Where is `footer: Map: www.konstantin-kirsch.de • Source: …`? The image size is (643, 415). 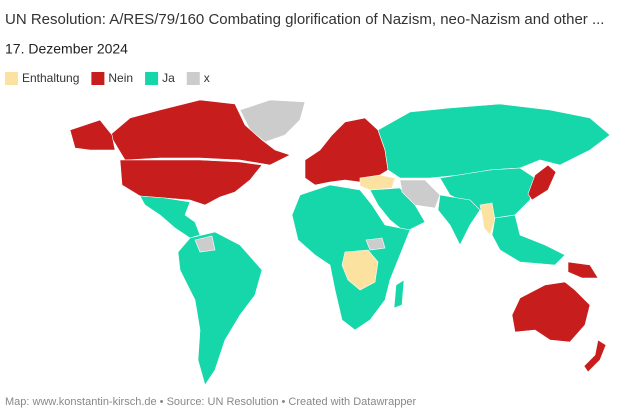 footer: Map: www.konstantin-kirsch.de • Source: … is located at coordinates (211, 402).